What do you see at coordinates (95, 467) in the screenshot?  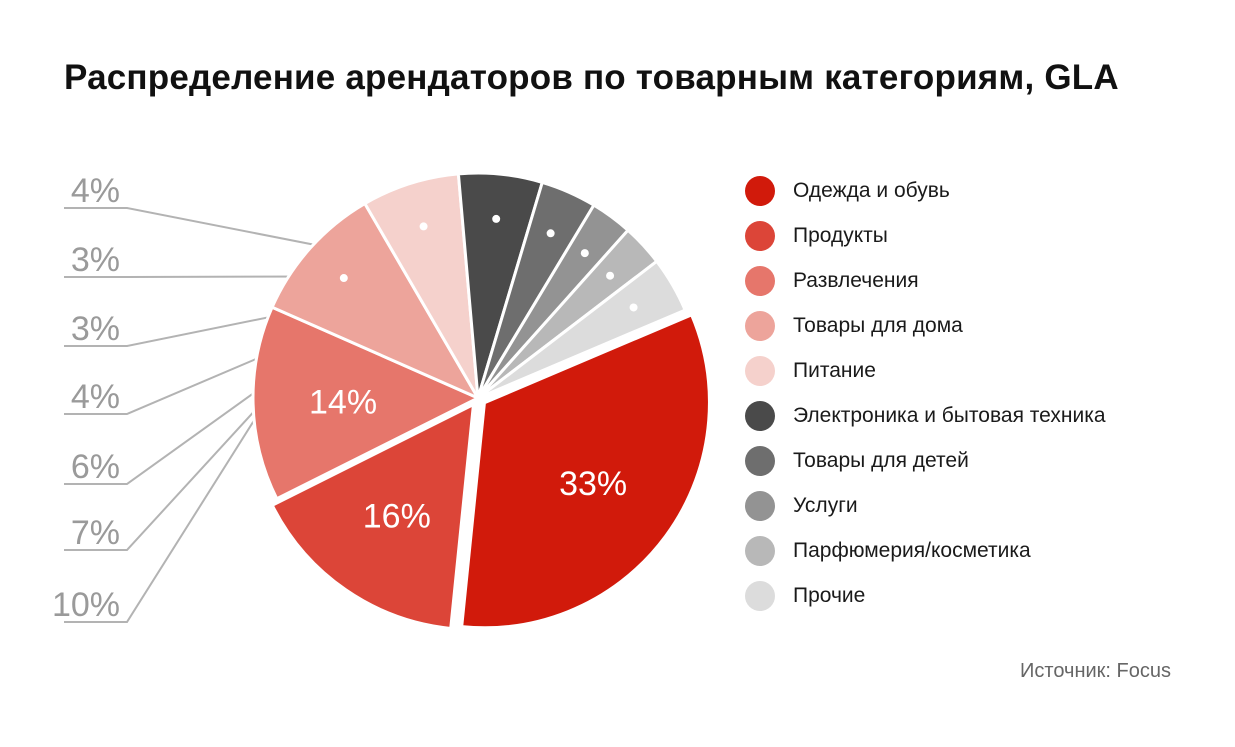 I see `outer-value-label: 6%` at bounding box center [95, 467].